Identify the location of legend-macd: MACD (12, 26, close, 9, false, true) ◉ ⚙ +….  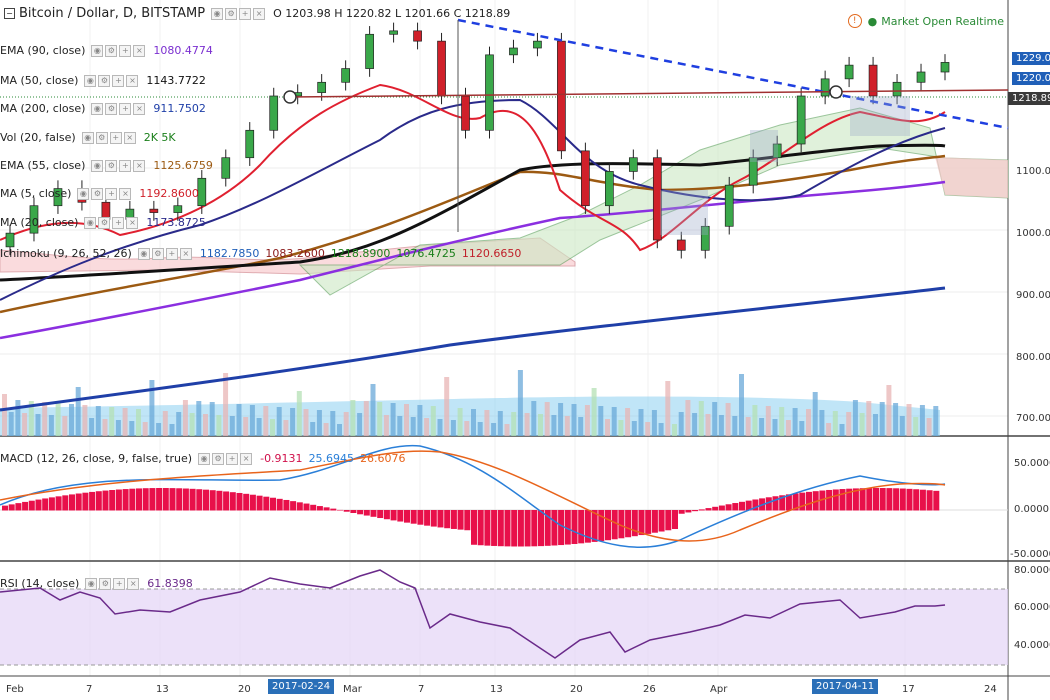
(203, 458).